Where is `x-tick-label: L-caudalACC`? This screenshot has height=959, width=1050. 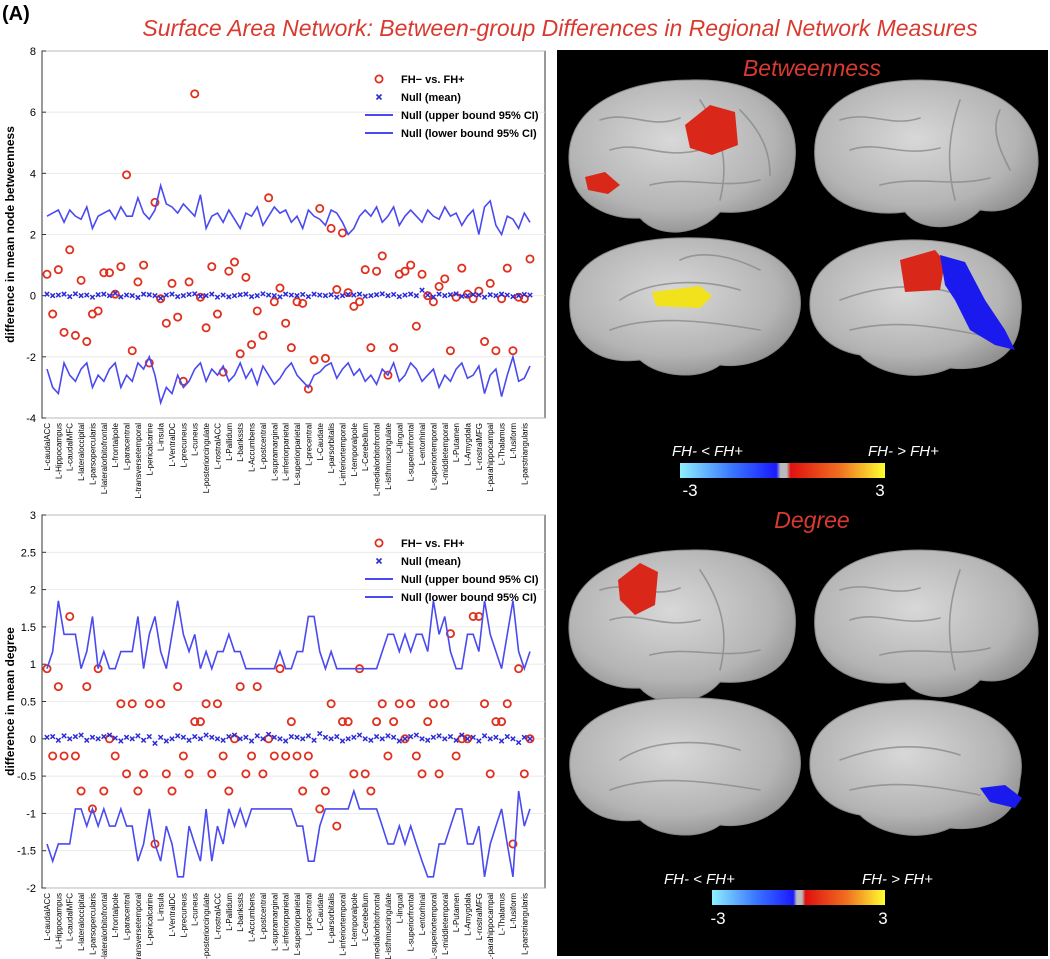
x-tick-label: L-caudalACC is located at coordinates (47, 447).